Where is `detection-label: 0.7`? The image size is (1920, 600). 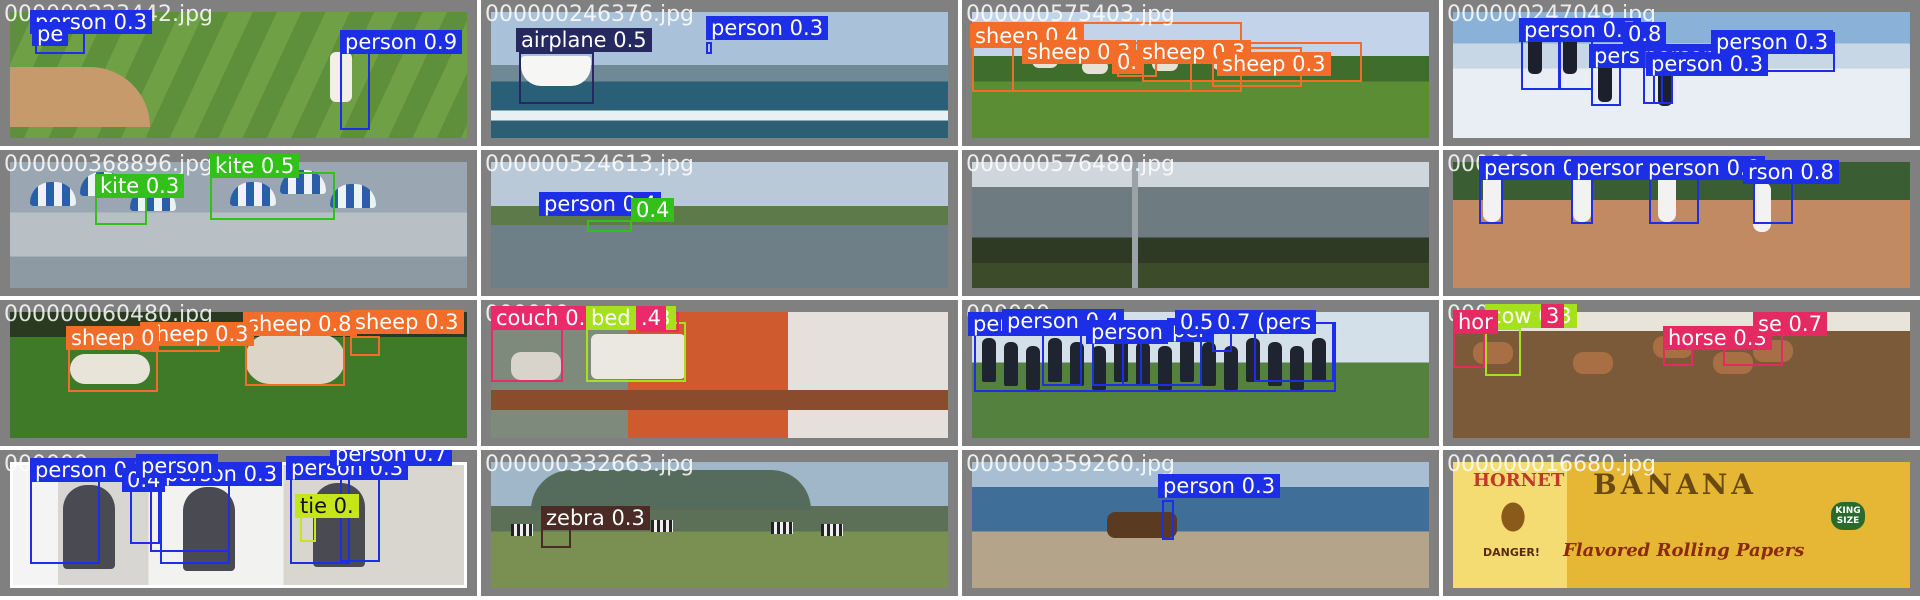 detection-label: 0.7 is located at coordinates (1234, 322).